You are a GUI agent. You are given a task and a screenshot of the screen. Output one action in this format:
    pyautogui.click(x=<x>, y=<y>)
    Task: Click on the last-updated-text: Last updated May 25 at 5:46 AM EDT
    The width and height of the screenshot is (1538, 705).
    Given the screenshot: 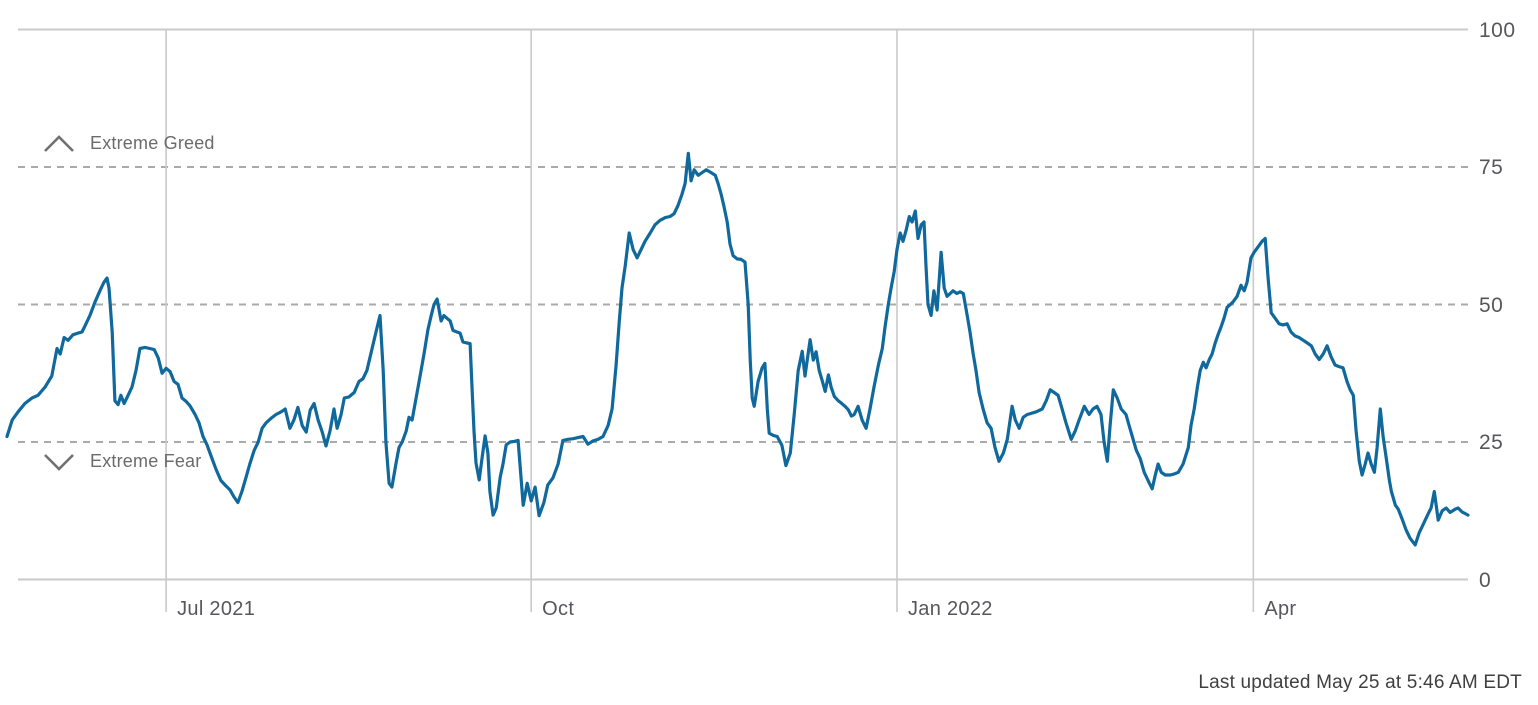 What is the action you would take?
    pyautogui.click(x=1360, y=682)
    